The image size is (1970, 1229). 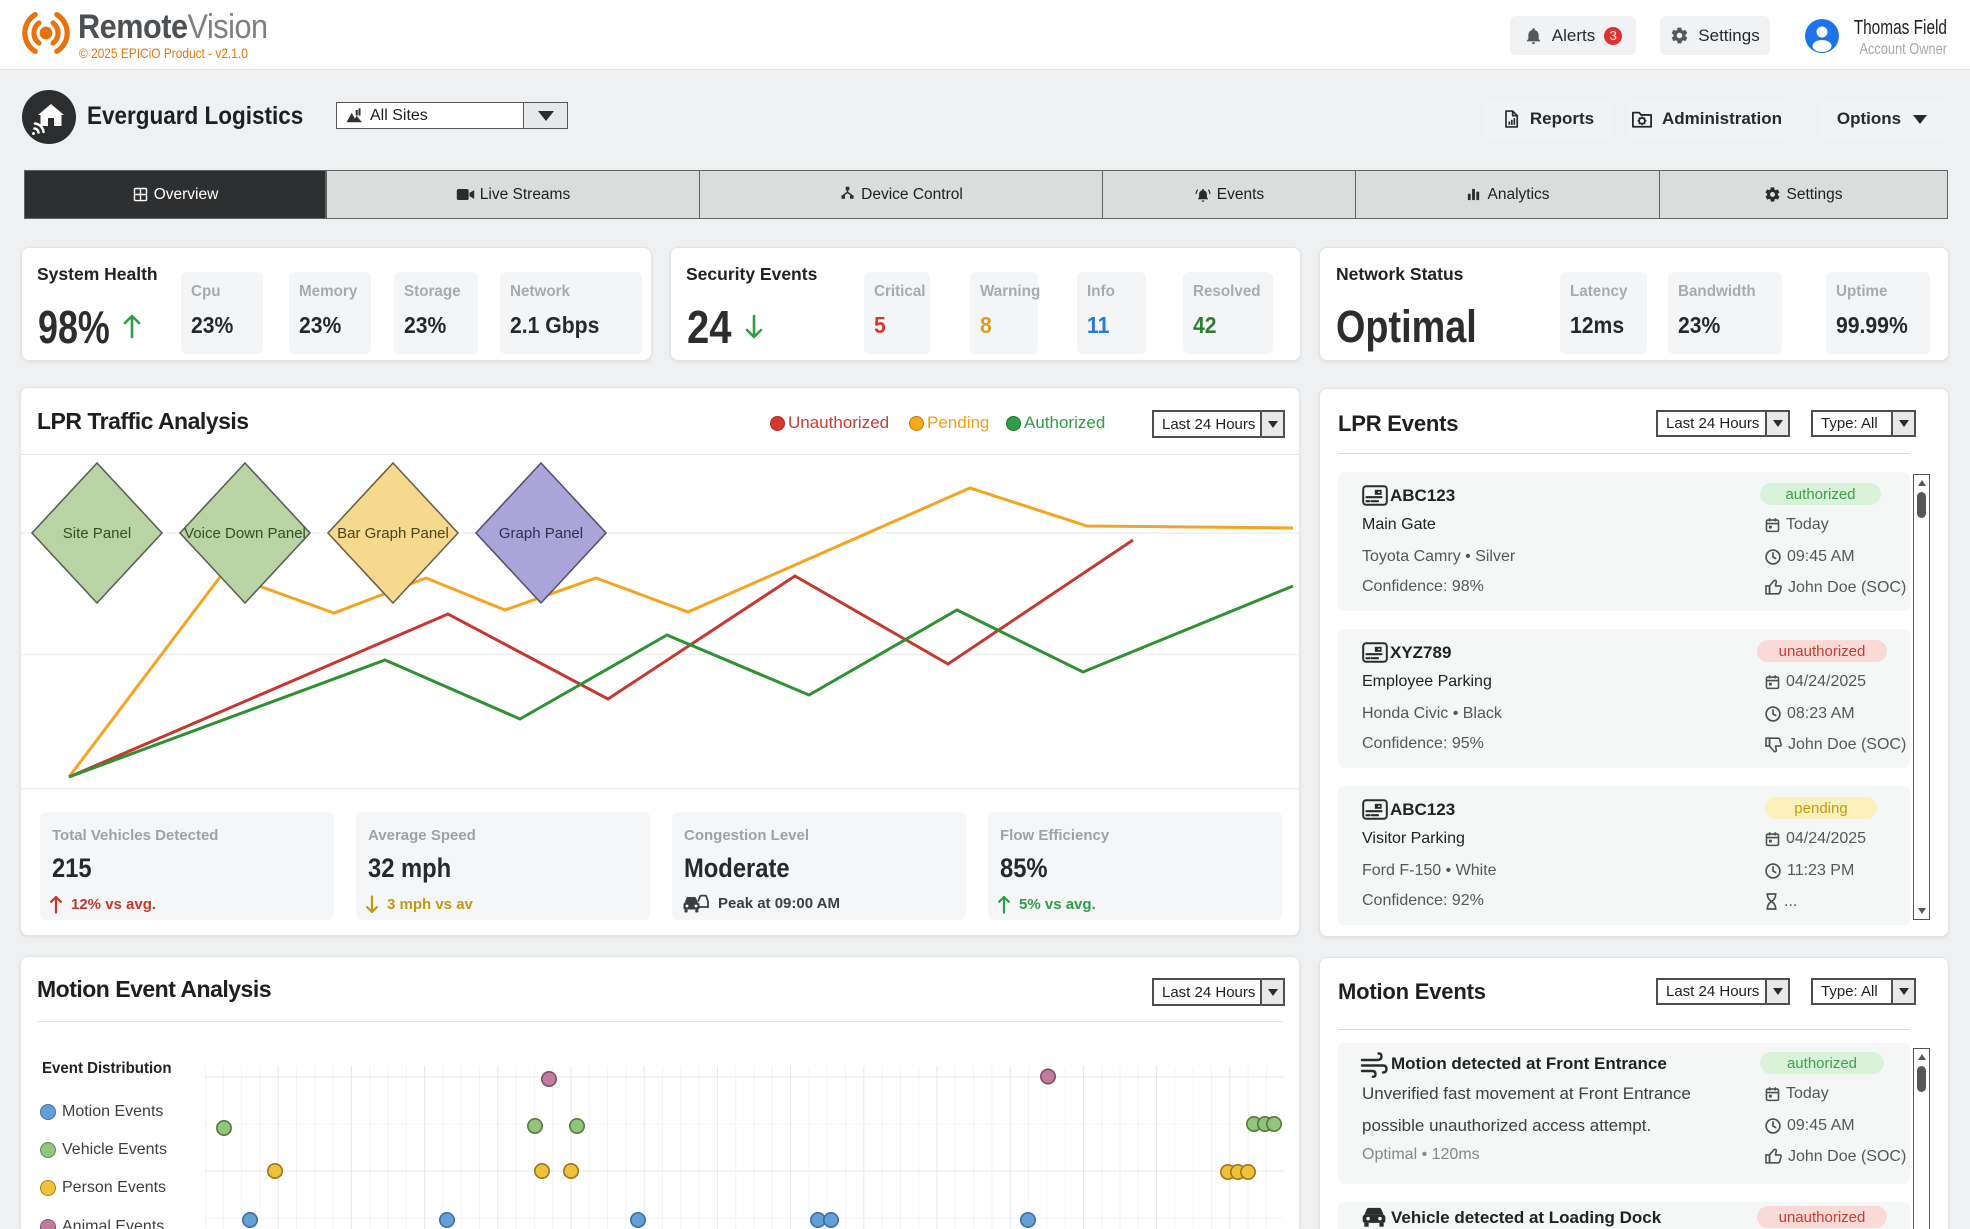 What do you see at coordinates (97, 533) in the screenshot?
I see `svg-text: Site Panel` at bounding box center [97, 533].